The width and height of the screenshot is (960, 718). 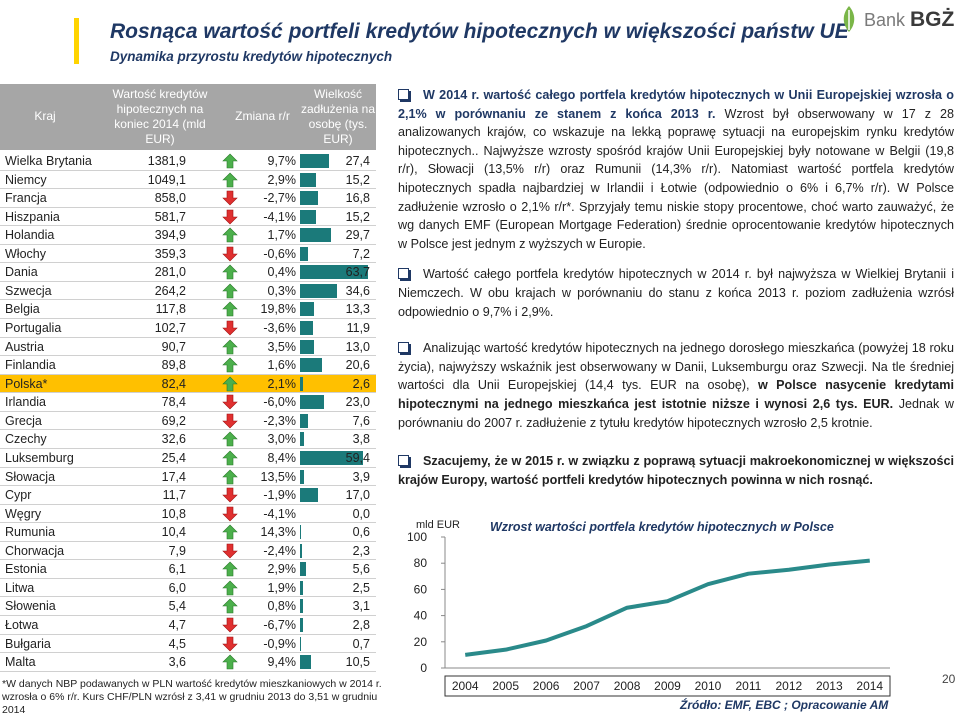 What do you see at coordinates (170, 253) in the screenshot?
I see `loan-value: 359,3` at bounding box center [170, 253].